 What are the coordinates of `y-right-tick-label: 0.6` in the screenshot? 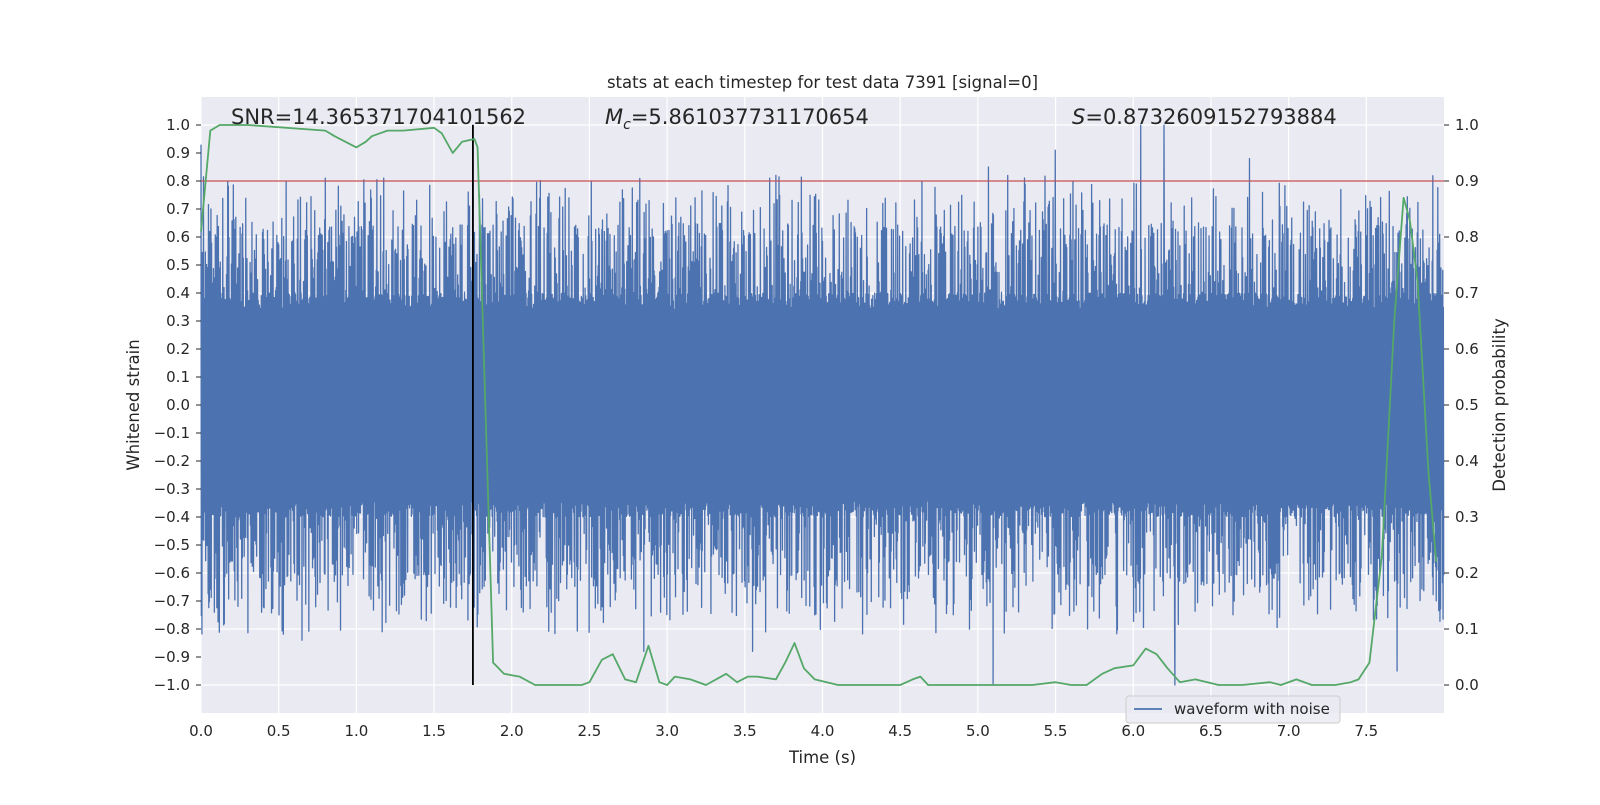 It's located at (1467, 349).